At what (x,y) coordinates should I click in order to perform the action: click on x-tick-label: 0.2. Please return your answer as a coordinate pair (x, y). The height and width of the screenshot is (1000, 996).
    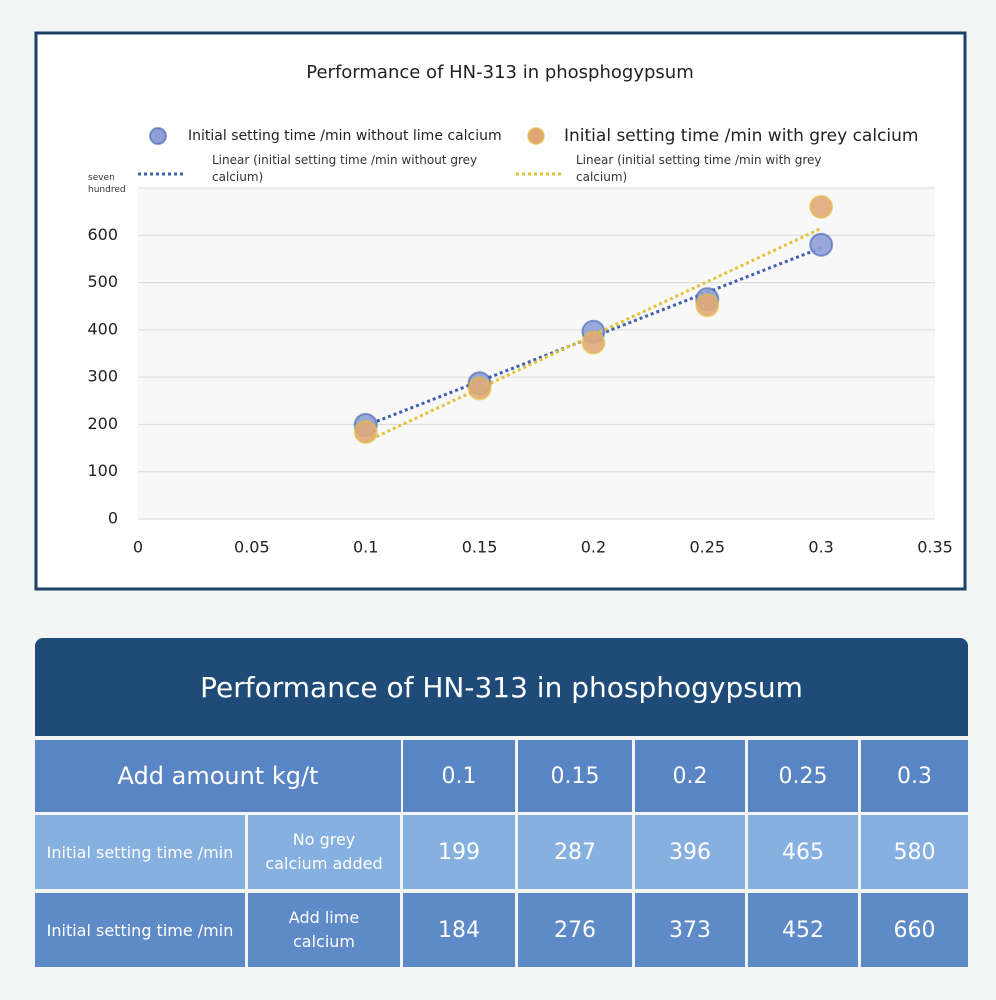
    Looking at the image, I should click on (593, 547).